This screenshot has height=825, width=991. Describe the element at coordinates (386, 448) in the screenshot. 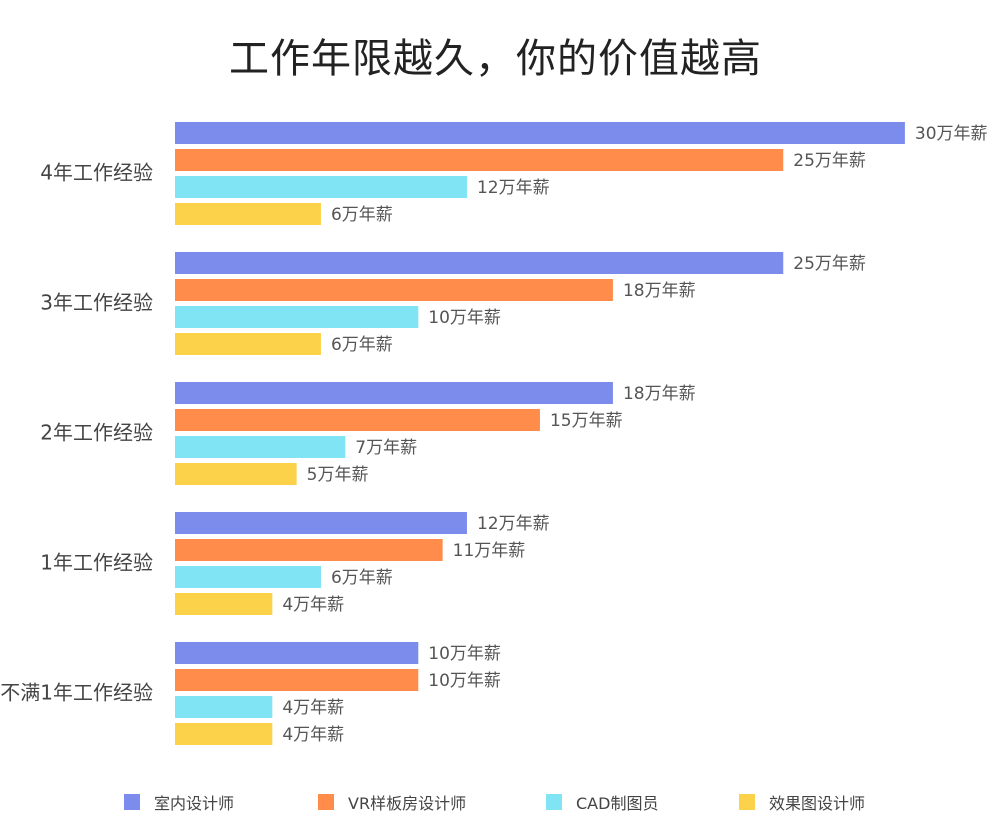

I see `data-label: 7万年薪` at that location.